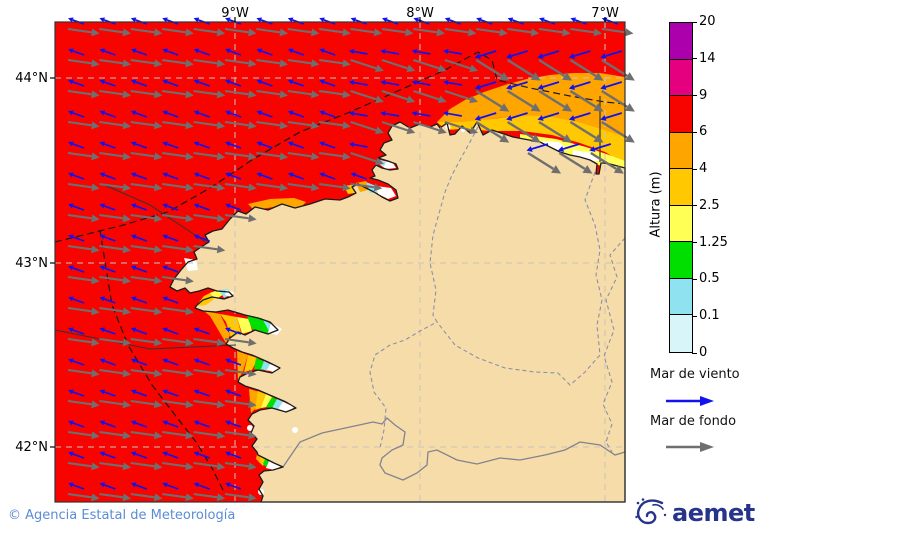  What do you see at coordinates (295, 430) in the screenshot?
I see `no-data-dot` at bounding box center [295, 430].